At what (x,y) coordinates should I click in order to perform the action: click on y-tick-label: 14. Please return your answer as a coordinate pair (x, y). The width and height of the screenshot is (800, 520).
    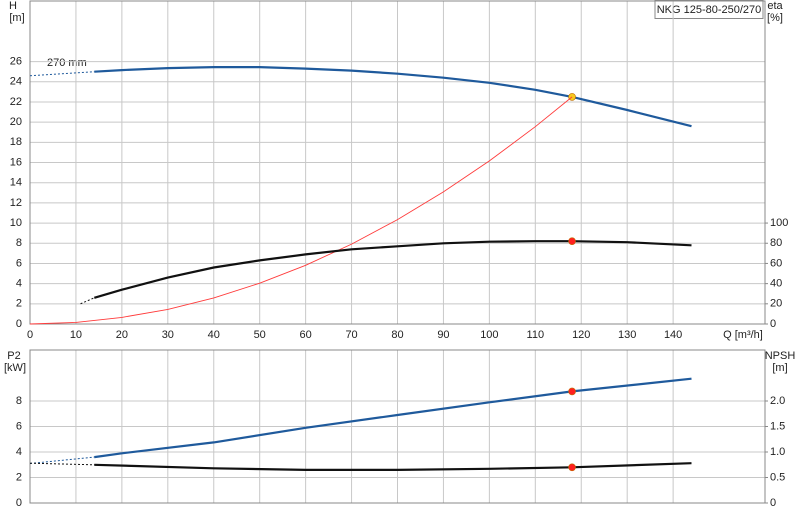
    Looking at the image, I should click on (16, 183).